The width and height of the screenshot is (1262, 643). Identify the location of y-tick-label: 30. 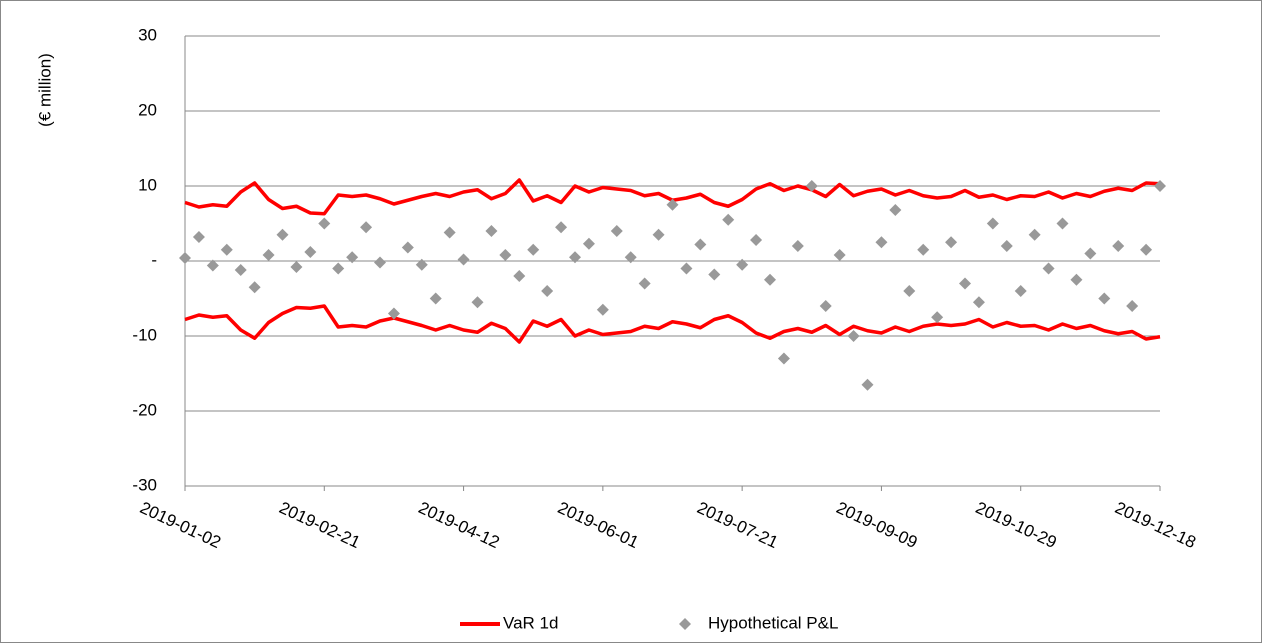
(147, 34).